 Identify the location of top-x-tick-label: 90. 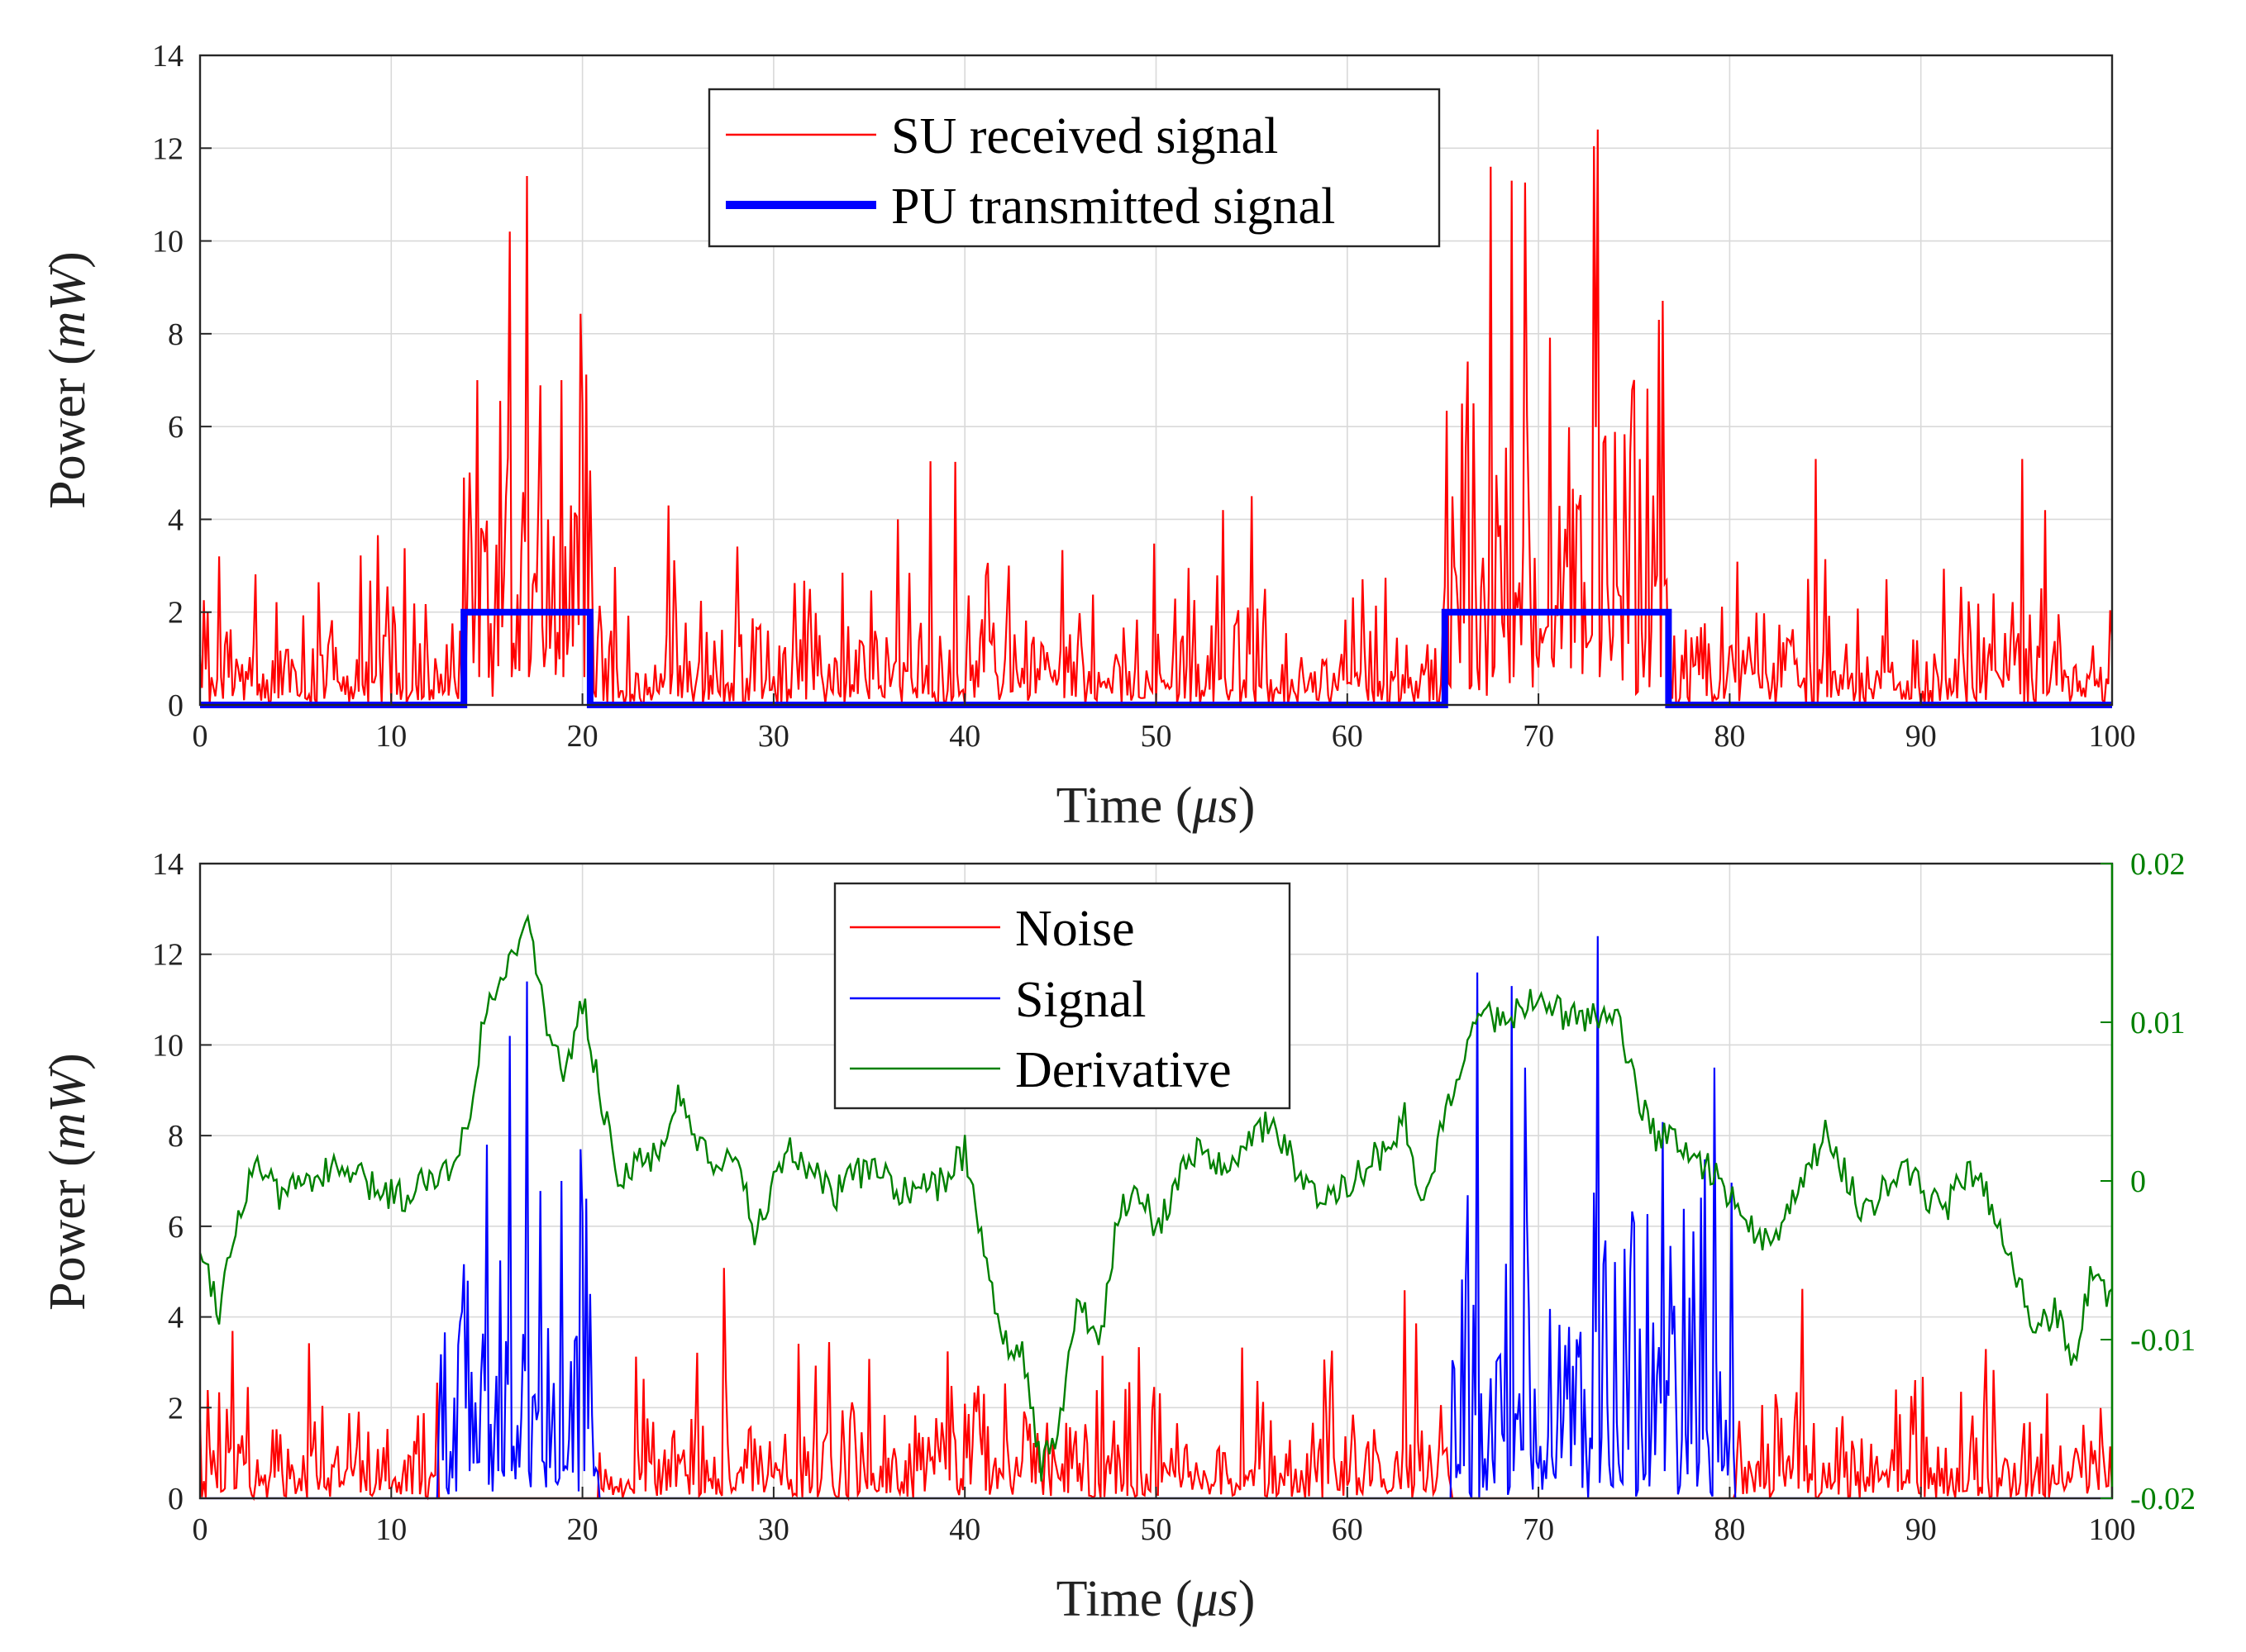
(1921, 736).